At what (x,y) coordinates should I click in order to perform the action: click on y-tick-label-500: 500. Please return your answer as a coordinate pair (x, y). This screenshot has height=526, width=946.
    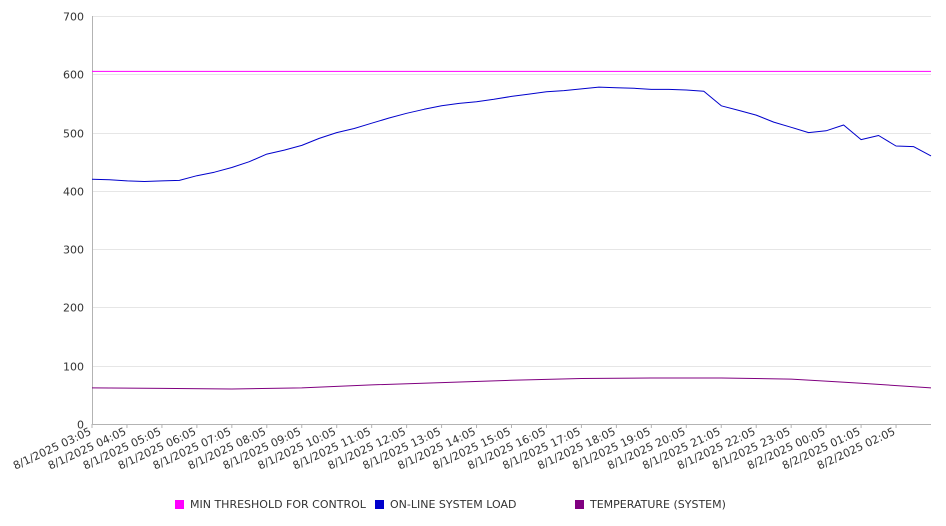
    Looking at the image, I should click on (73, 134).